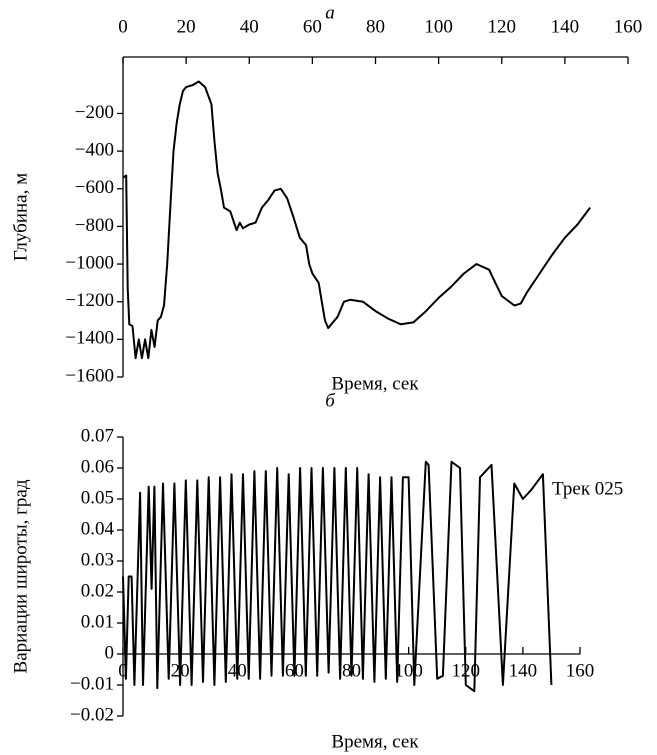  I want to click on x-tick-label: 40, so click(249, 26).